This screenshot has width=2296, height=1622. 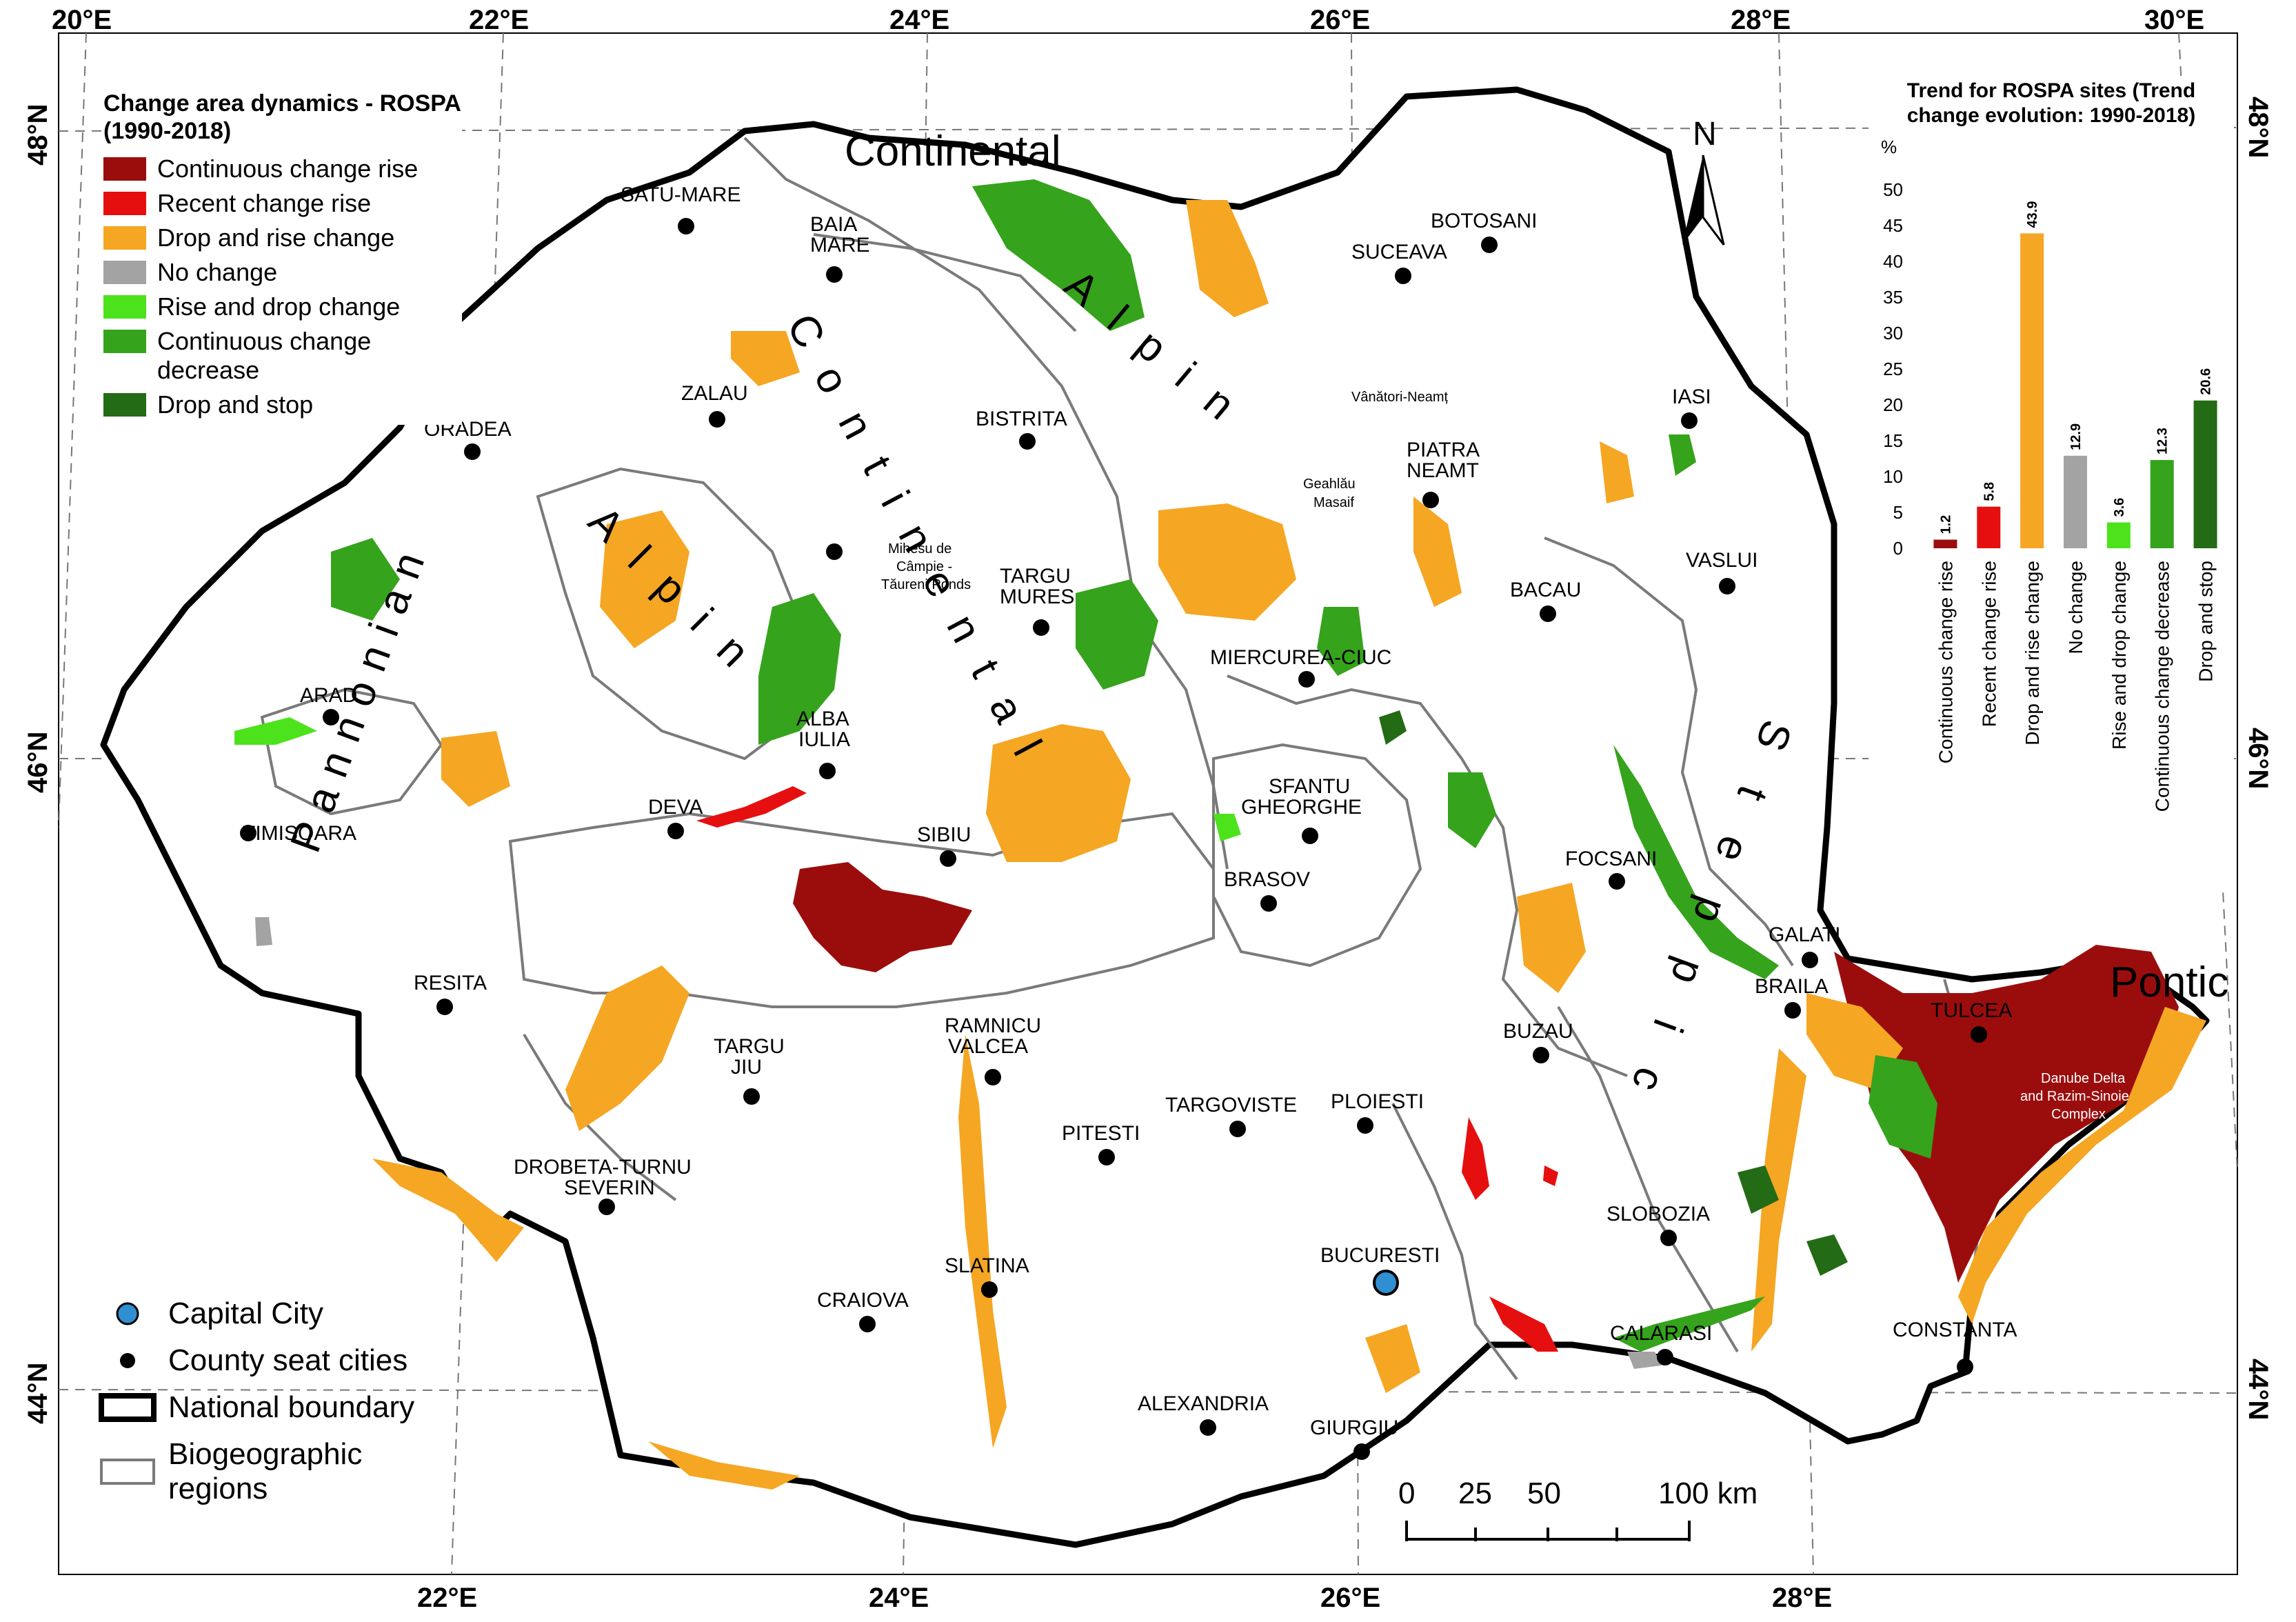 What do you see at coordinates (1267, 879) in the screenshot?
I see `city-label: BRASOV` at bounding box center [1267, 879].